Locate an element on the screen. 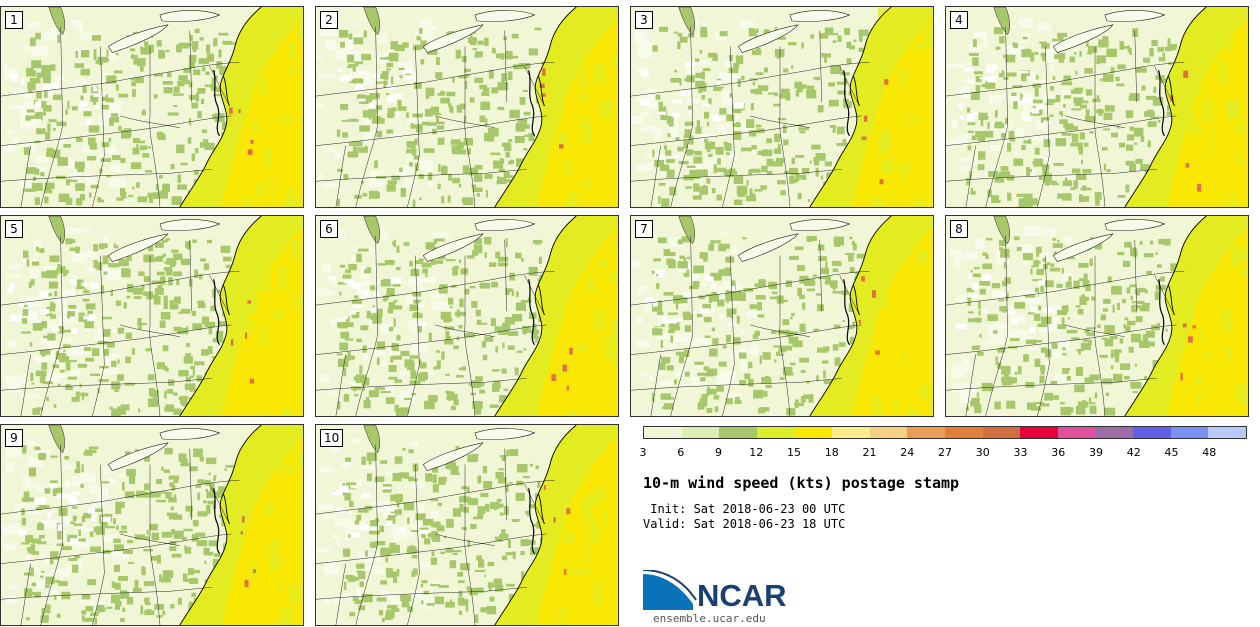 The image size is (1260, 627). forecast-member-panel: 8 is located at coordinates (1097, 316).